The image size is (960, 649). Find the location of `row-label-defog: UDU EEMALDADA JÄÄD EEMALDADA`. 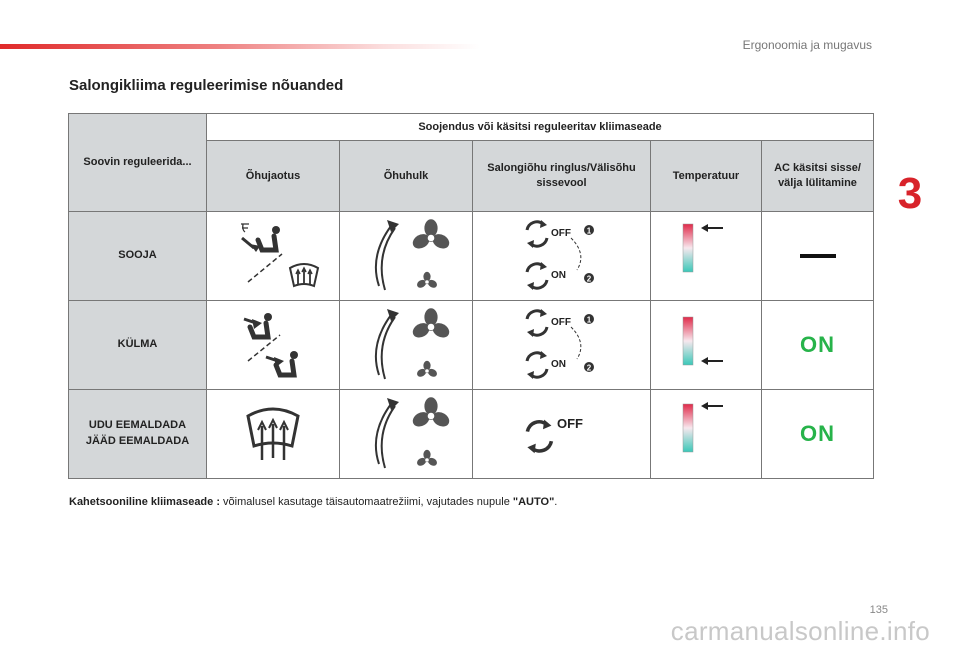

row-label-defog: UDU EEMALDADA JÄÄD EEMALDADA is located at coordinates (137, 434).